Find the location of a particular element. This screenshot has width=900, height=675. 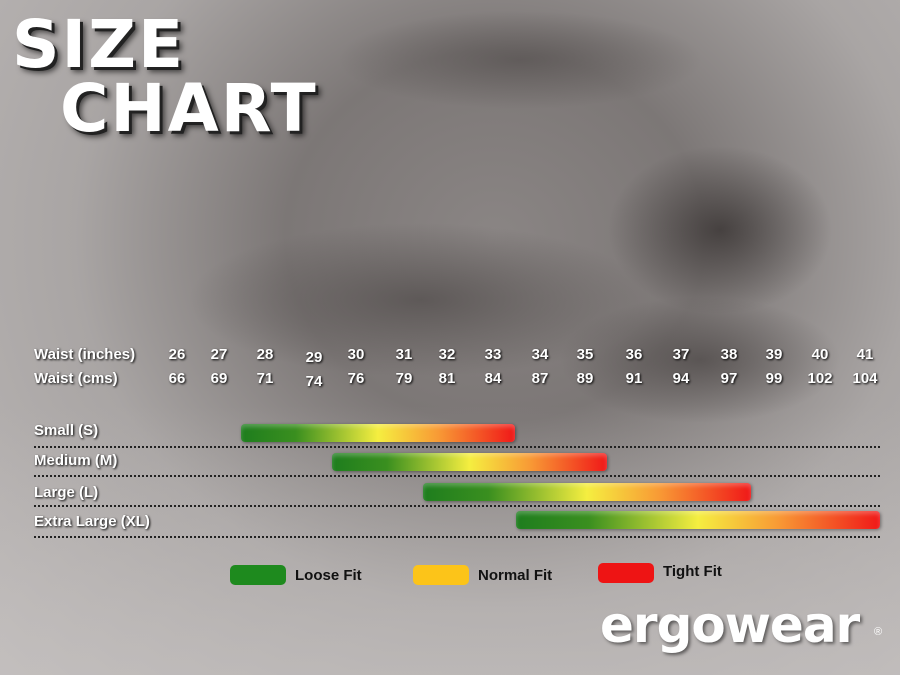

title-line2: CHART is located at coordinates (189, 108).